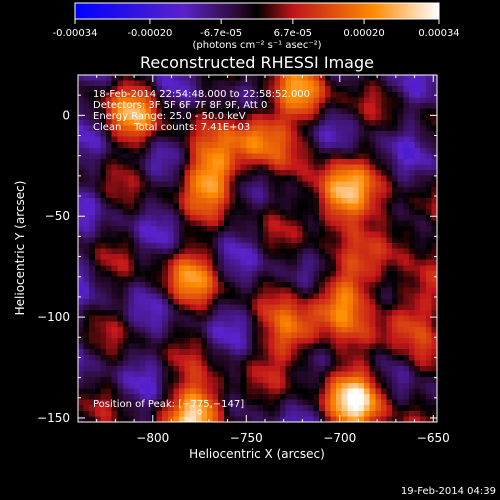 The image size is (500, 500). What do you see at coordinates (293, 33) in the screenshot?
I see `colorbar-tick-label: 6.7e-05` at bounding box center [293, 33].